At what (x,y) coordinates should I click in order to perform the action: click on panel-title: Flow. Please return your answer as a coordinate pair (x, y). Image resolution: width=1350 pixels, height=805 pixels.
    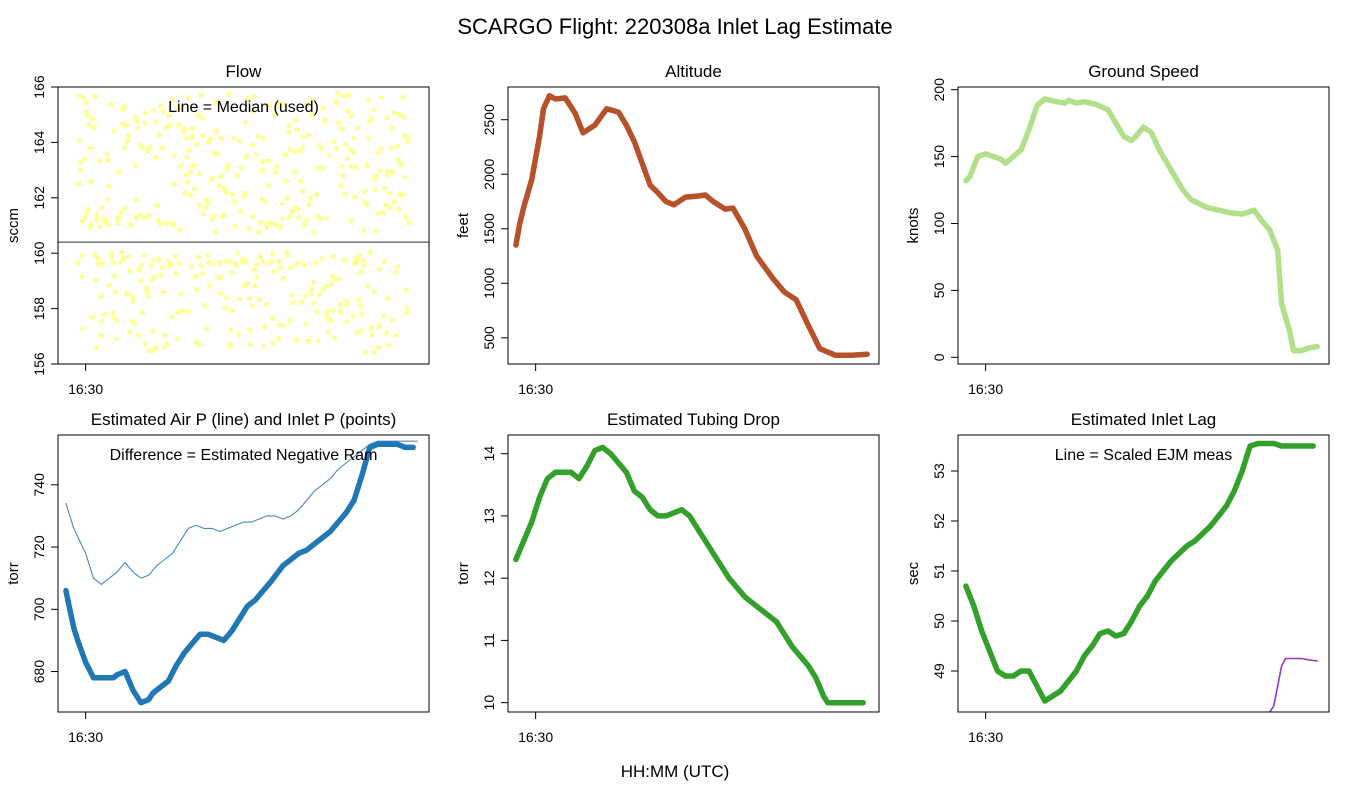
    Looking at the image, I should click on (244, 71).